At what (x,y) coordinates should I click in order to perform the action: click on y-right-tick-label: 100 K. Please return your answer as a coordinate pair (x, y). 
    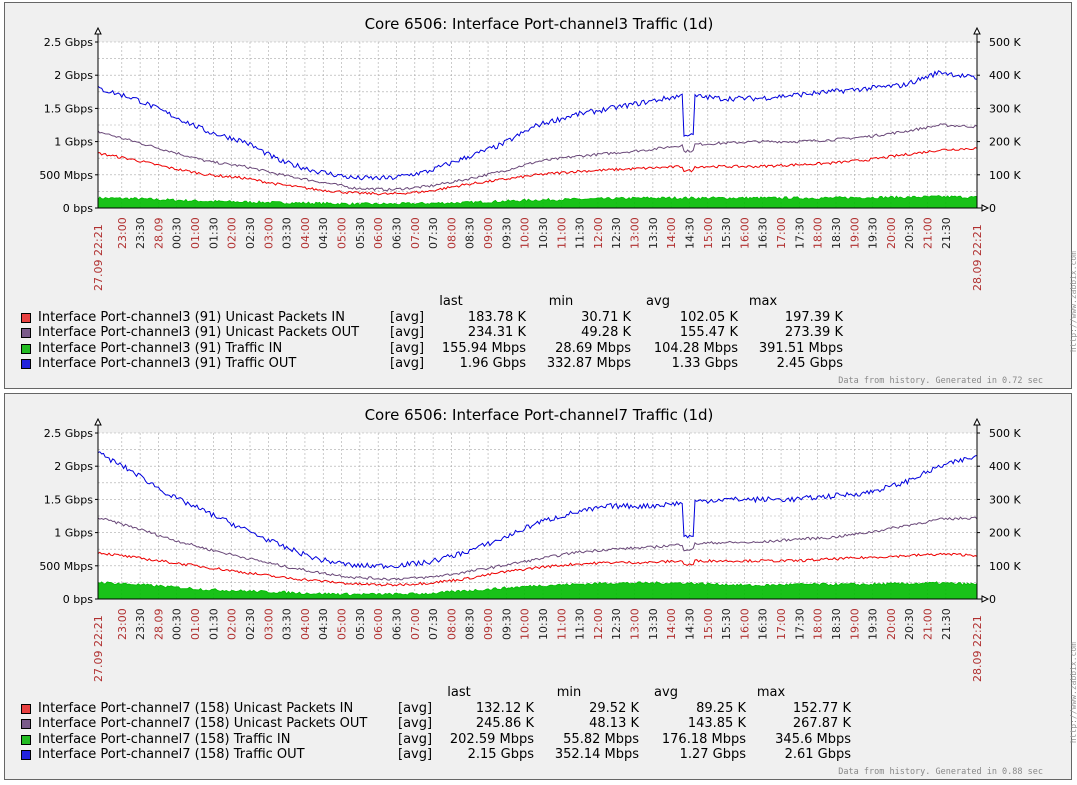
    Looking at the image, I should click on (1005, 566).